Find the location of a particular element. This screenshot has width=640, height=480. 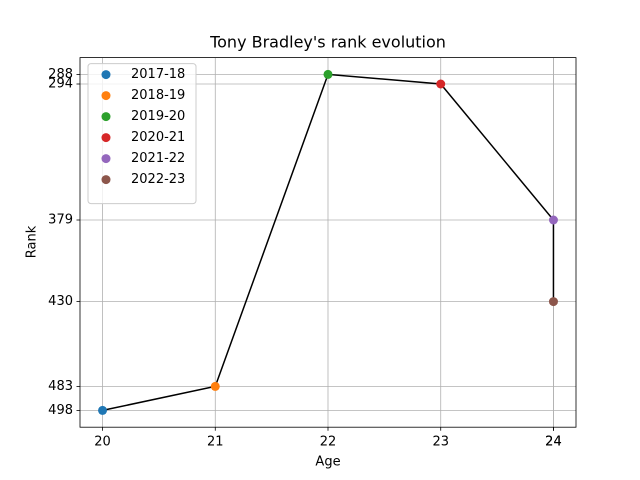

legend-label: 2019-20 is located at coordinates (158, 116).